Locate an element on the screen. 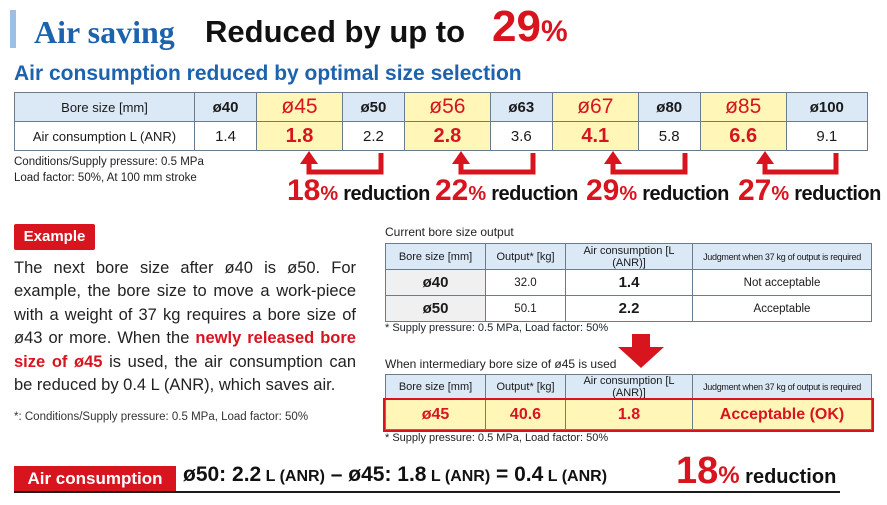  formula-reduction-percent: % is located at coordinates (729, 475).